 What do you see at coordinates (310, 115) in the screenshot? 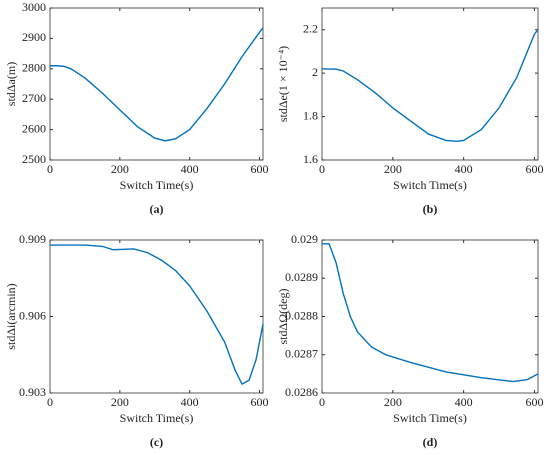
I see `y-tick-label: 1.8` at bounding box center [310, 115].